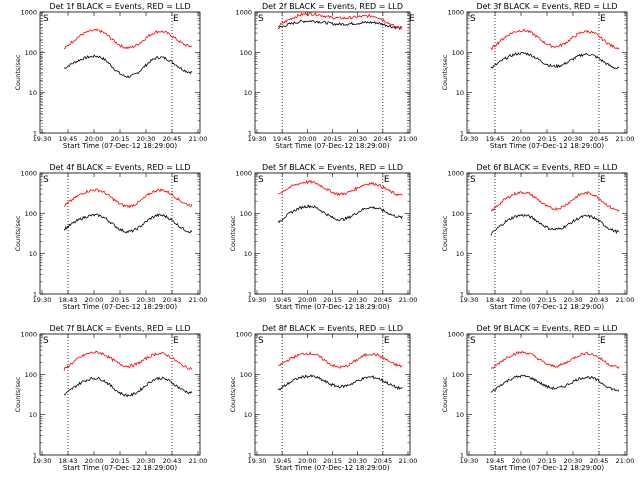 The height and width of the screenshot is (480, 640). Describe the element at coordinates (332, 6) in the screenshot. I see `chart-title: Det 2f BLACK = Events, RED = LLD` at that location.